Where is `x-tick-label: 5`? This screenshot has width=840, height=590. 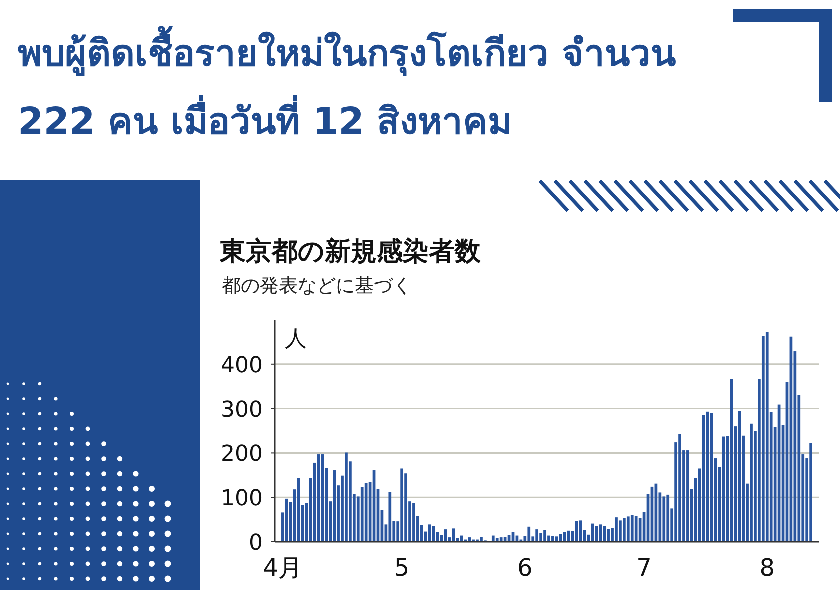
x-tick-label: 5 is located at coordinates (402, 568).